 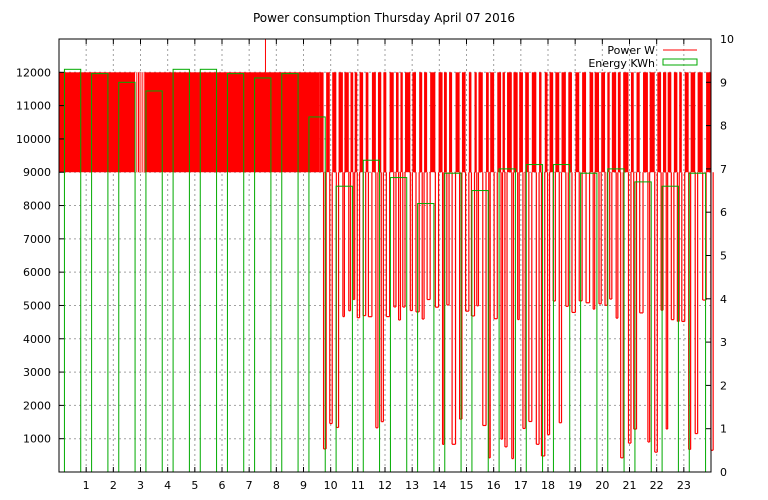 I want to click on x-tick-label: 21, so click(x=630, y=485).